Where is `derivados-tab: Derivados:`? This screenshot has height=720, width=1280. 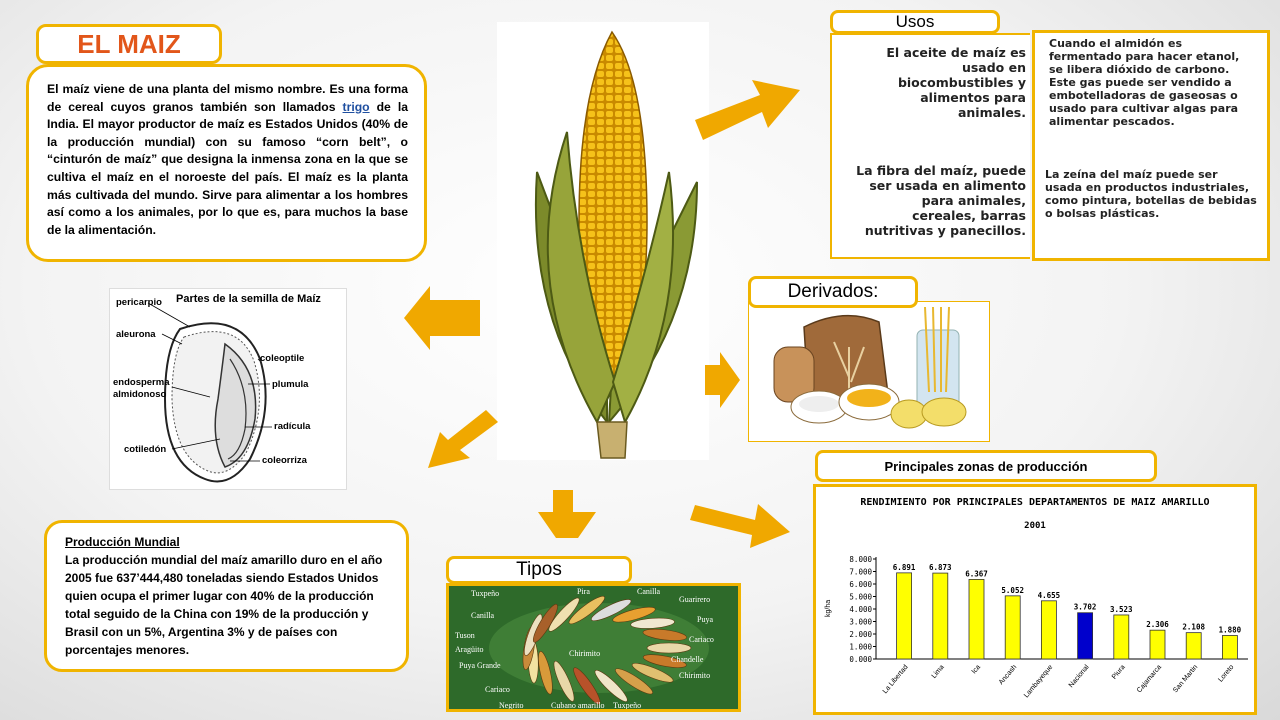
derivados-tab: Derivados: is located at coordinates (833, 292).